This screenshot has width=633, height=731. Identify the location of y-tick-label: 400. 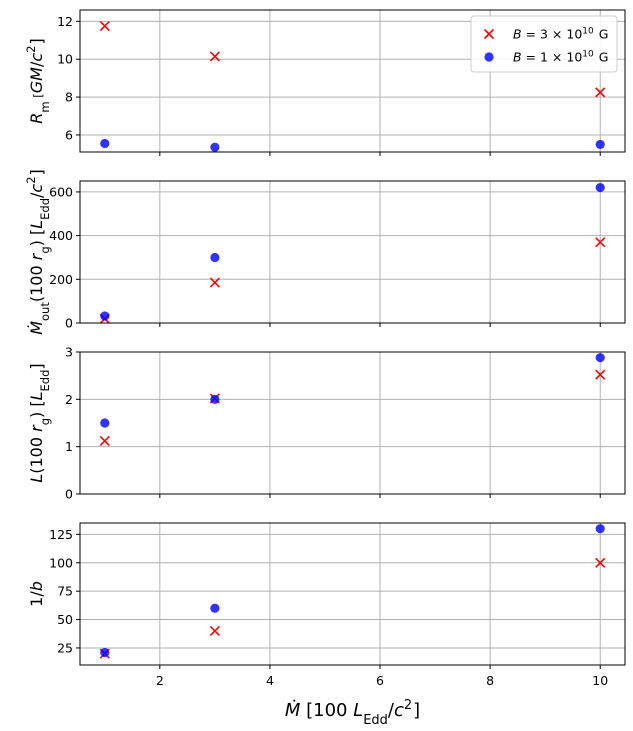
(61, 235).